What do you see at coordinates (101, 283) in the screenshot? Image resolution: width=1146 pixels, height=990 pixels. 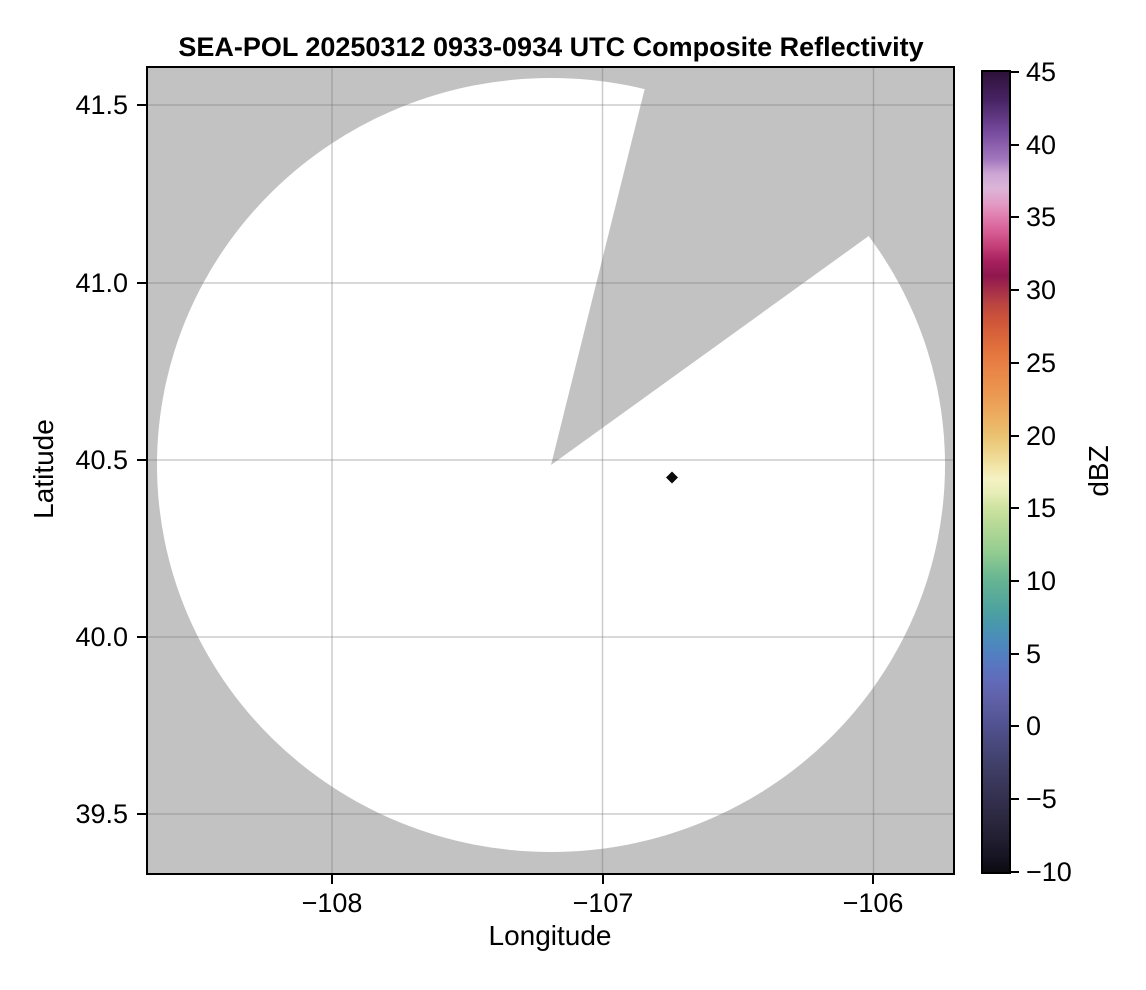 I see `y-tick-label: 41.0` at bounding box center [101, 283].